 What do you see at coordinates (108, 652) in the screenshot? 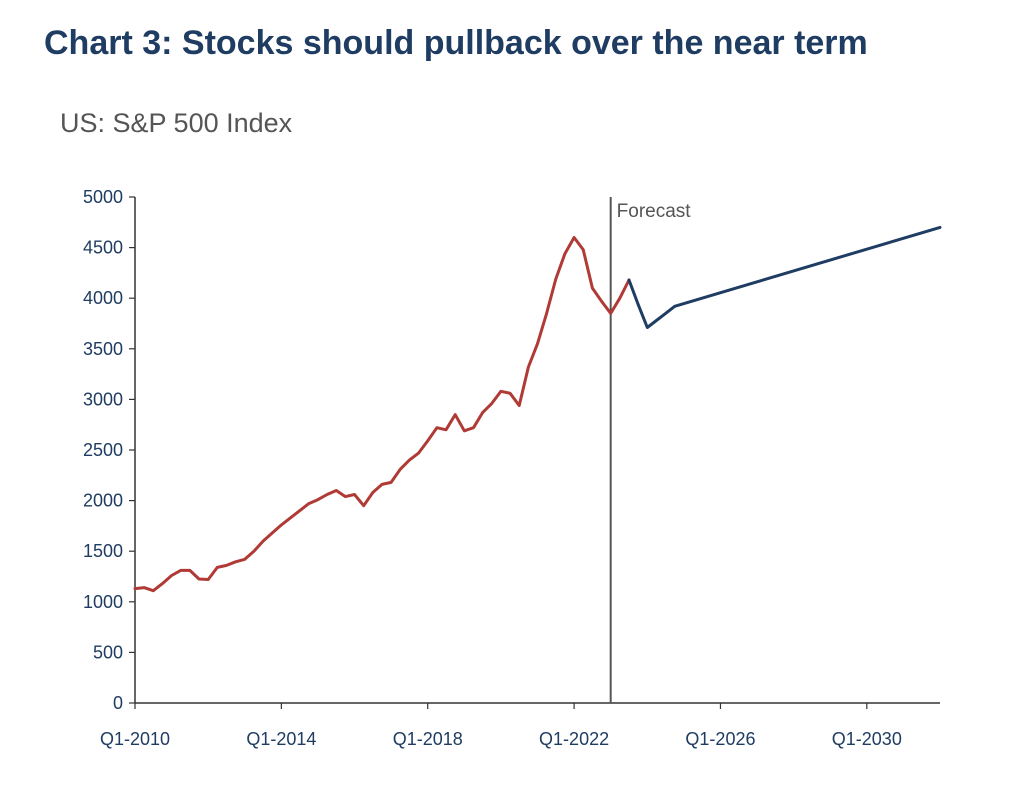
I see `y-tick-label: 500` at bounding box center [108, 652].